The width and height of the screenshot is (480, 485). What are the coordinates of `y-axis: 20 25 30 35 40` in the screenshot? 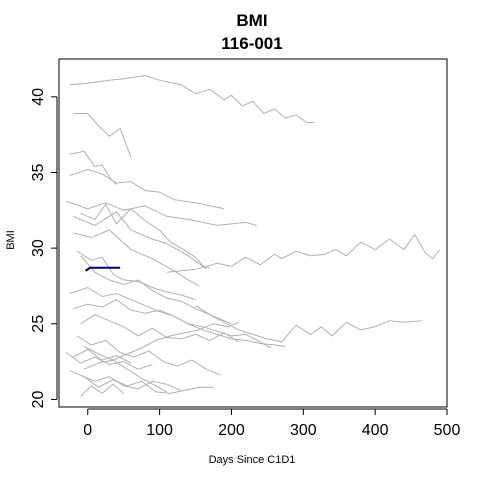 It's located at (44, 248).